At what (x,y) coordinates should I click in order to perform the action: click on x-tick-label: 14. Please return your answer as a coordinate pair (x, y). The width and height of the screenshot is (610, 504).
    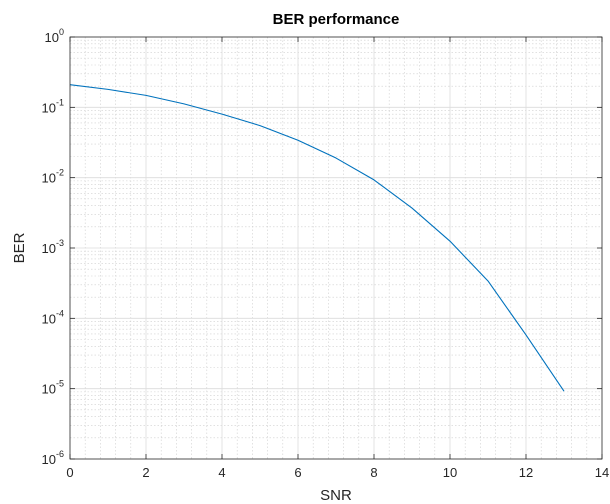
    Looking at the image, I should click on (602, 472).